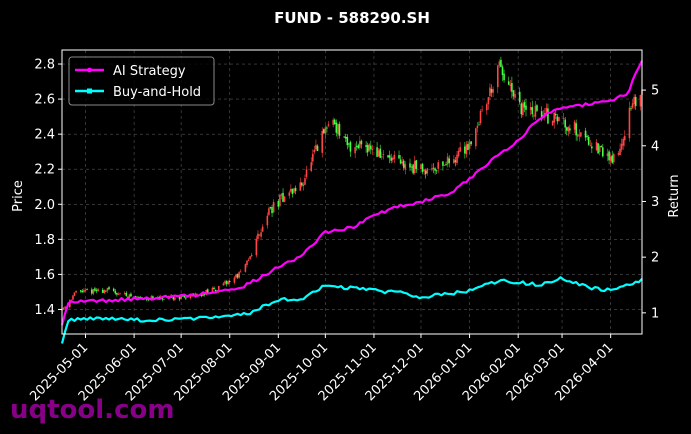 The image size is (691, 434). I want to click on y-axis-label-left: Price, so click(18, 196).